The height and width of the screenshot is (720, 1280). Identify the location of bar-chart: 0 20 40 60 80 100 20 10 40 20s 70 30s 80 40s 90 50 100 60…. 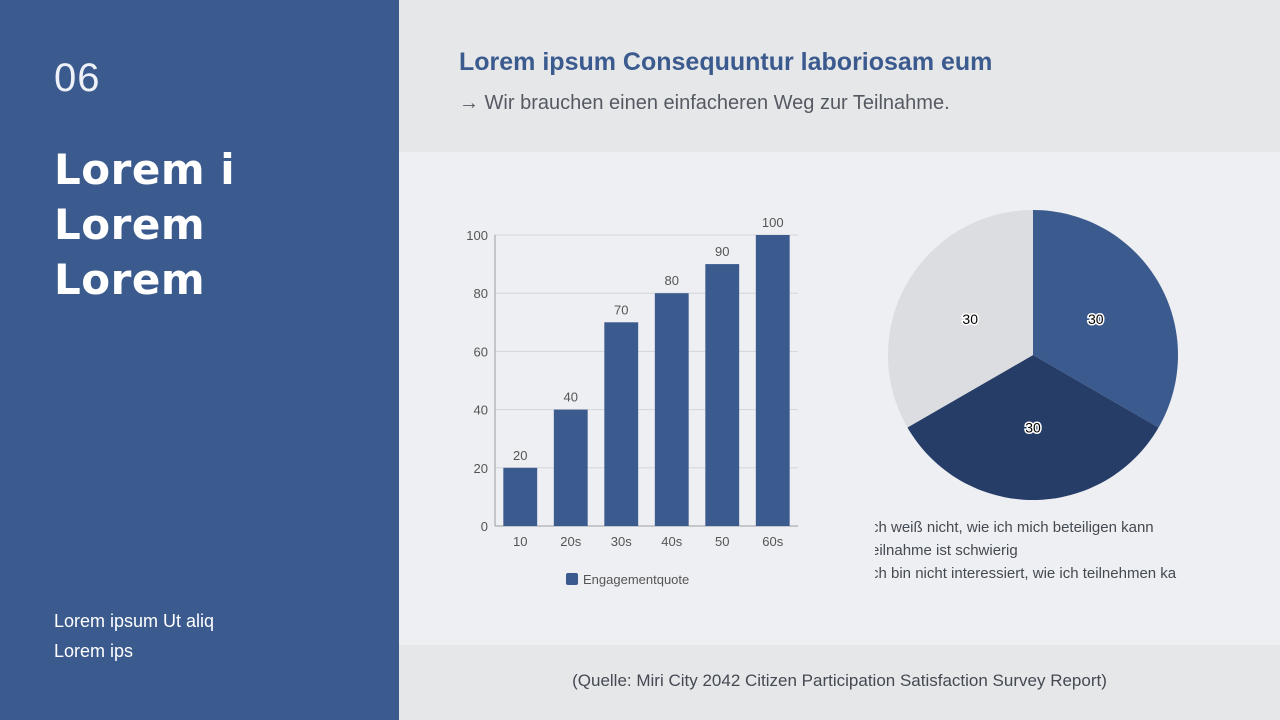
(632, 401).